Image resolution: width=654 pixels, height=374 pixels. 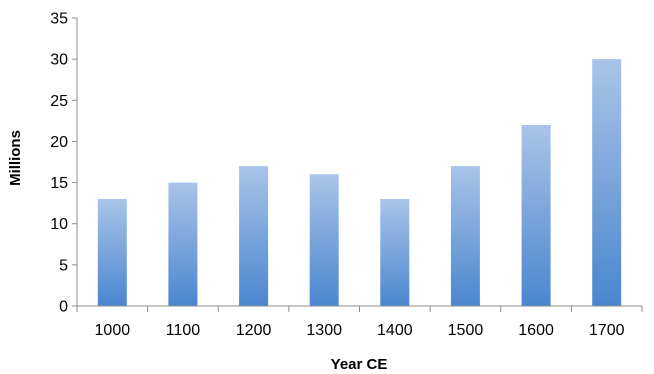 What do you see at coordinates (59, 19) in the screenshot?
I see `y-tick-label: 35` at bounding box center [59, 19].